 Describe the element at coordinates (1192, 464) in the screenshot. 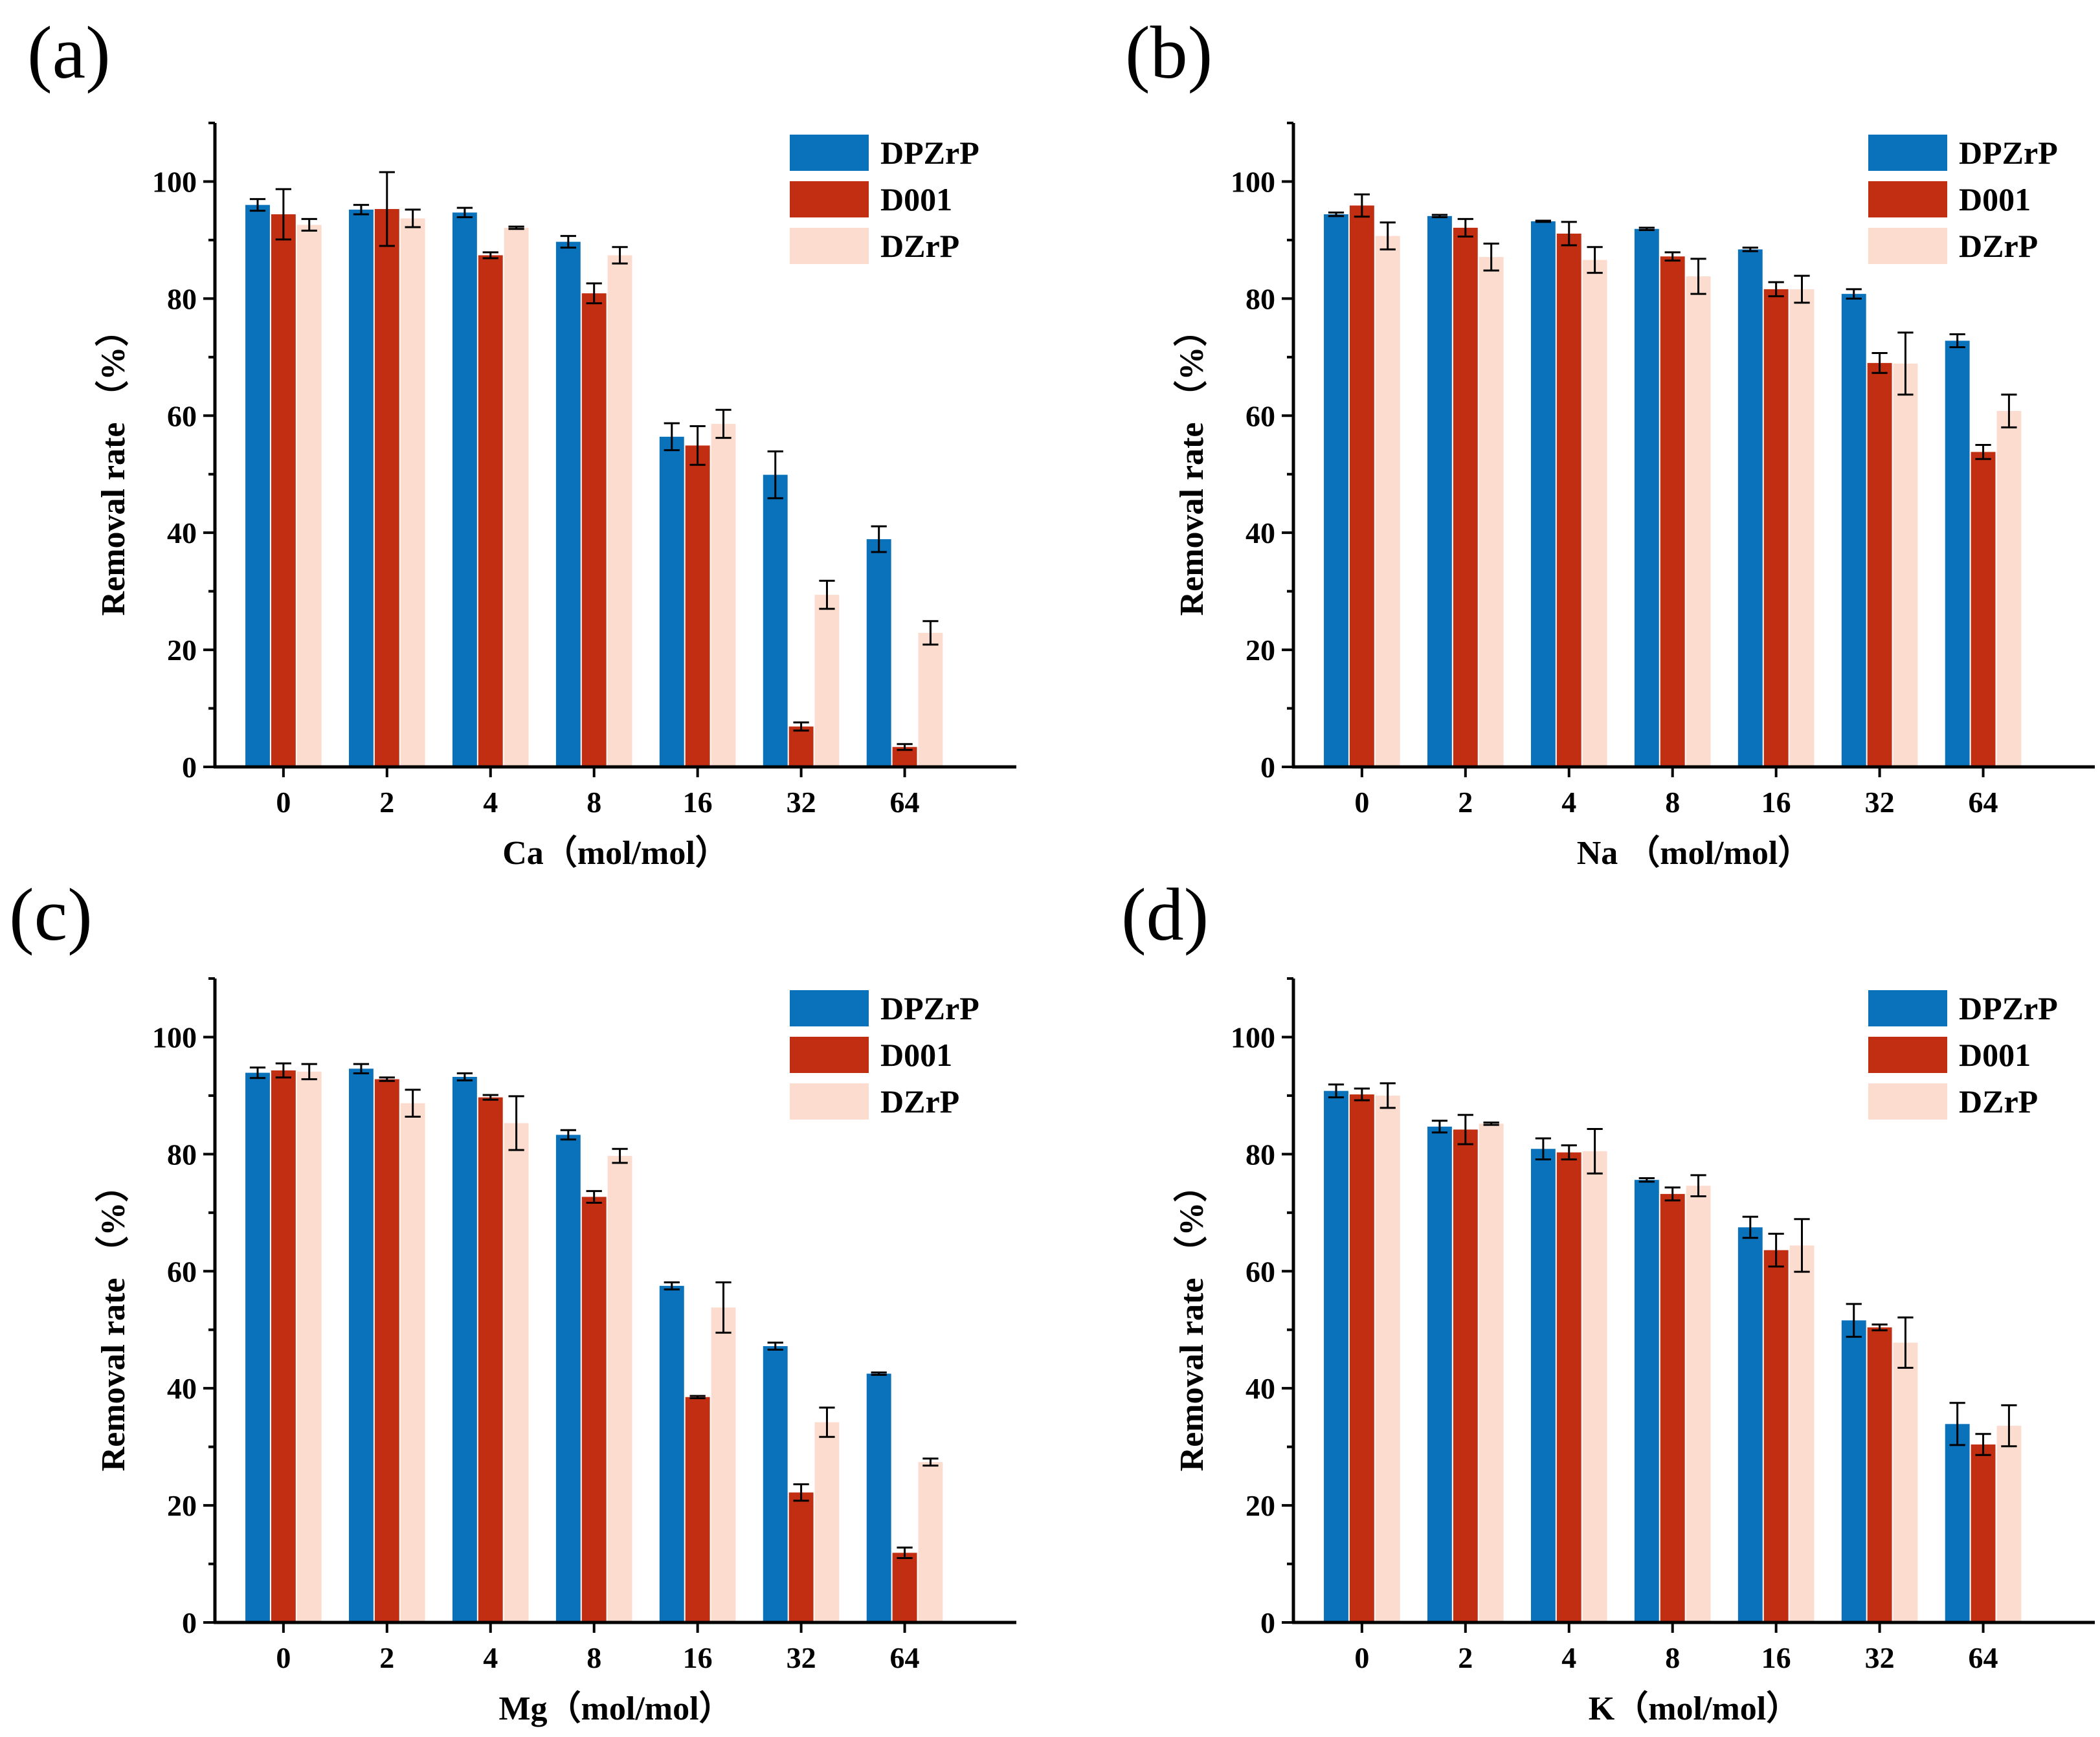

I see `panel-b-y-axis-title: Removal rate （%）` at that location.